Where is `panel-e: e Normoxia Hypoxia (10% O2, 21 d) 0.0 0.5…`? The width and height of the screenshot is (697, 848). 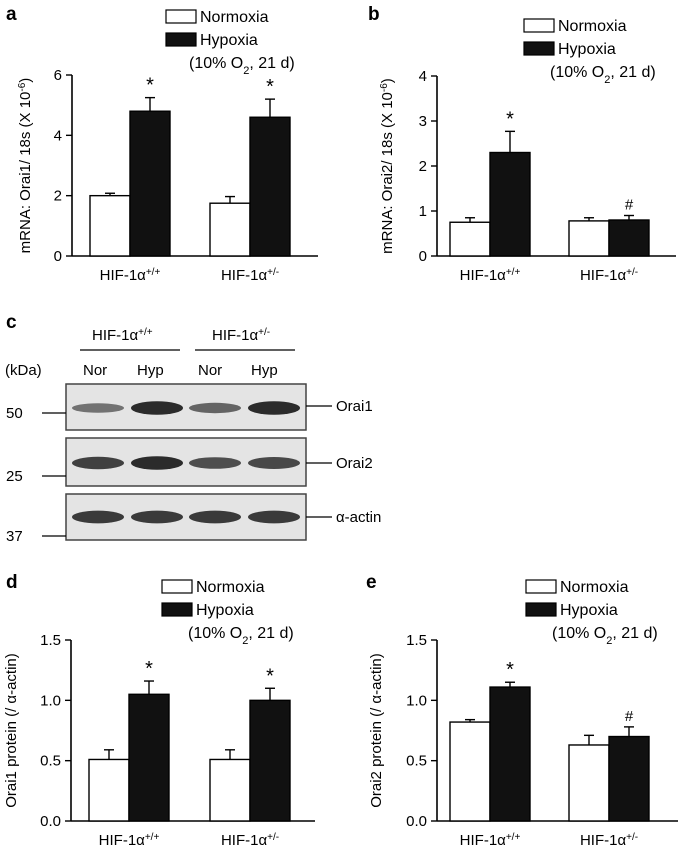
panel-e: e Normoxia Hypoxia (10% O2, 21 d) 0.0 0.5… is located at coordinates (522, 710).